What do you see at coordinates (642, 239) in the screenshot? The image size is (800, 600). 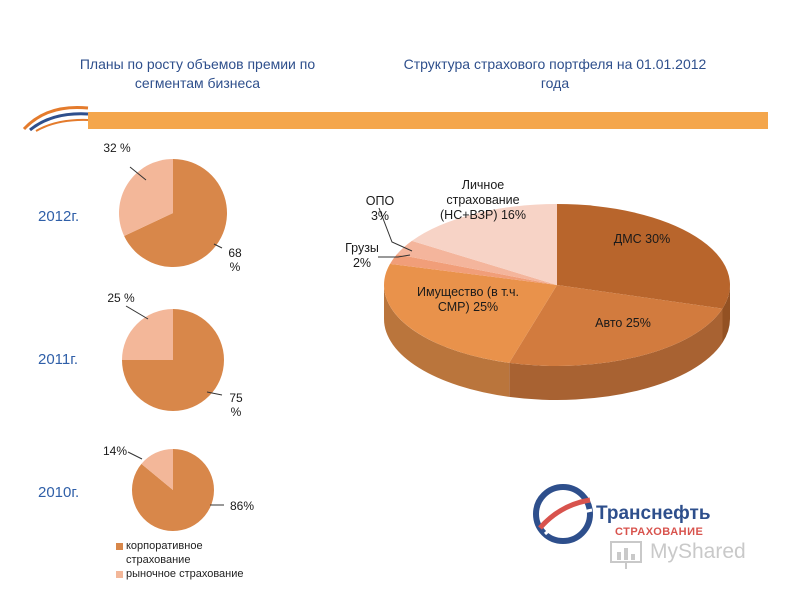 I see `big-pie-dms-label: ДМС 30%` at bounding box center [642, 239].